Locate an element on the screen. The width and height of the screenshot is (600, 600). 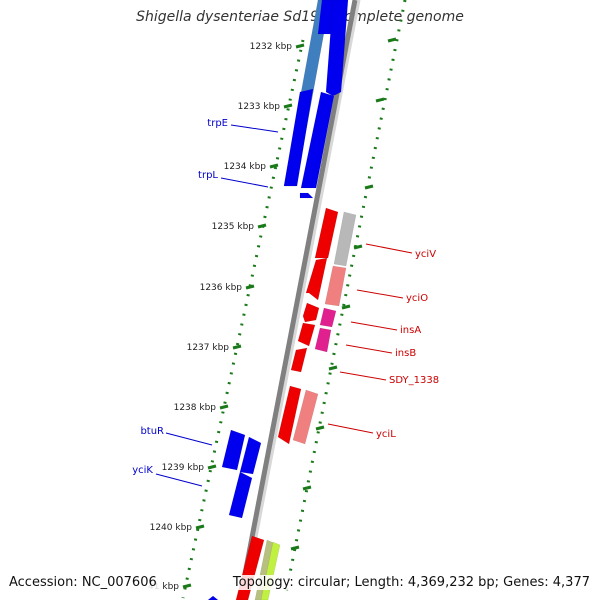
tick-label: 1238 kbp is located at coordinates (195, 408).